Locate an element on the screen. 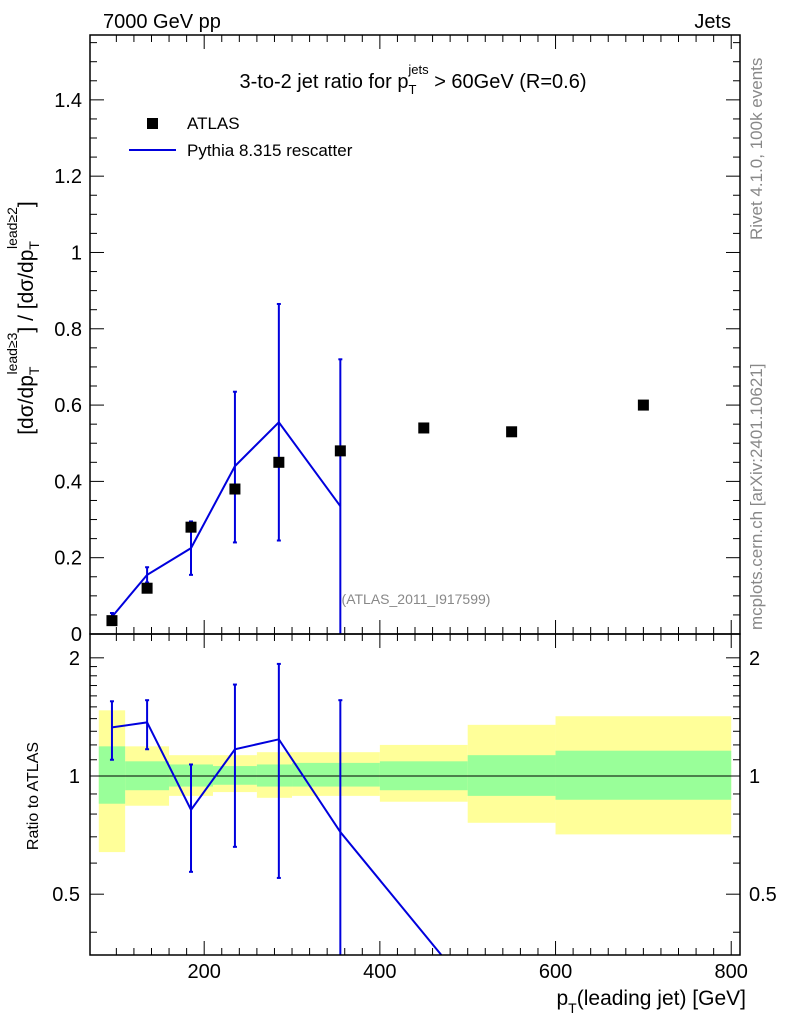 This screenshot has height=1024, width=786. header-left: 7000 GeV pp is located at coordinates (162, 22).